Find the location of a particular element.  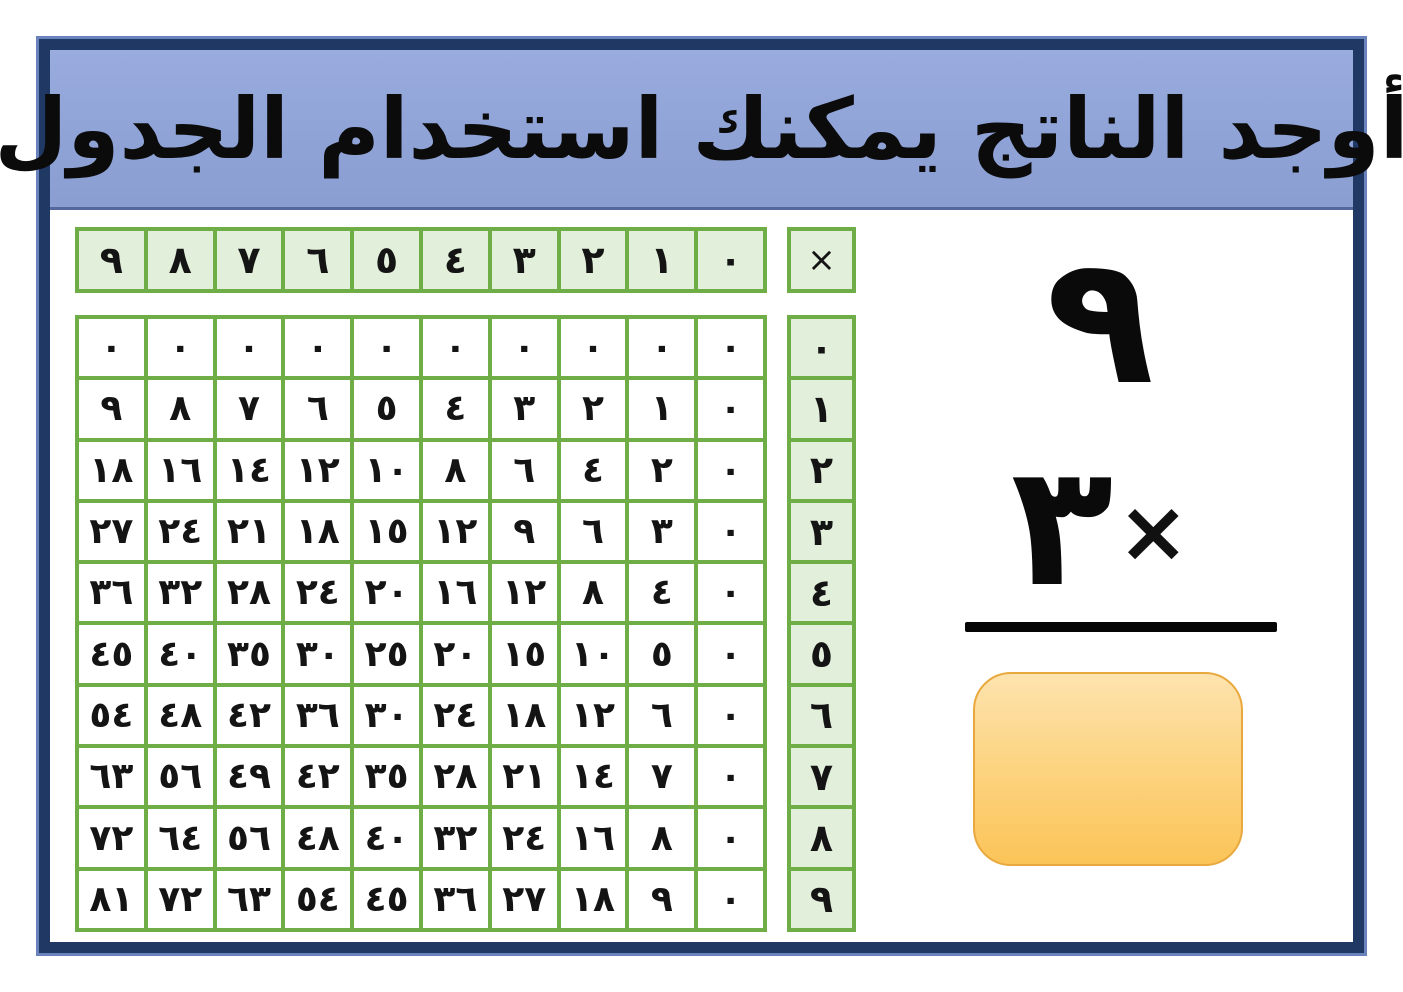

table-cell: ٢١ is located at coordinates (524, 777).